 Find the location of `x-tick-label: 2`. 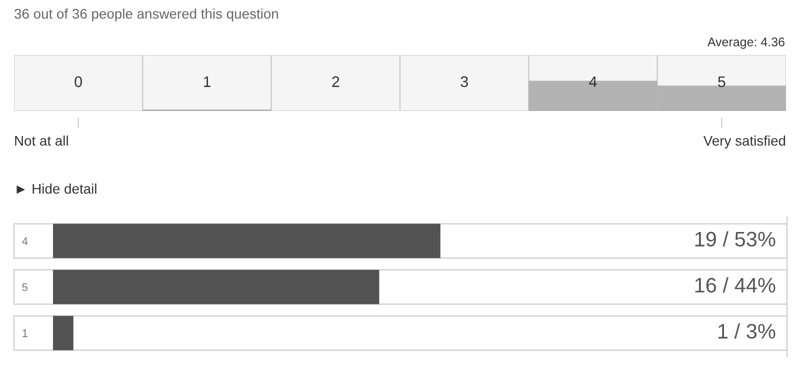

x-tick-label: 2 is located at coordinates (336, 81).